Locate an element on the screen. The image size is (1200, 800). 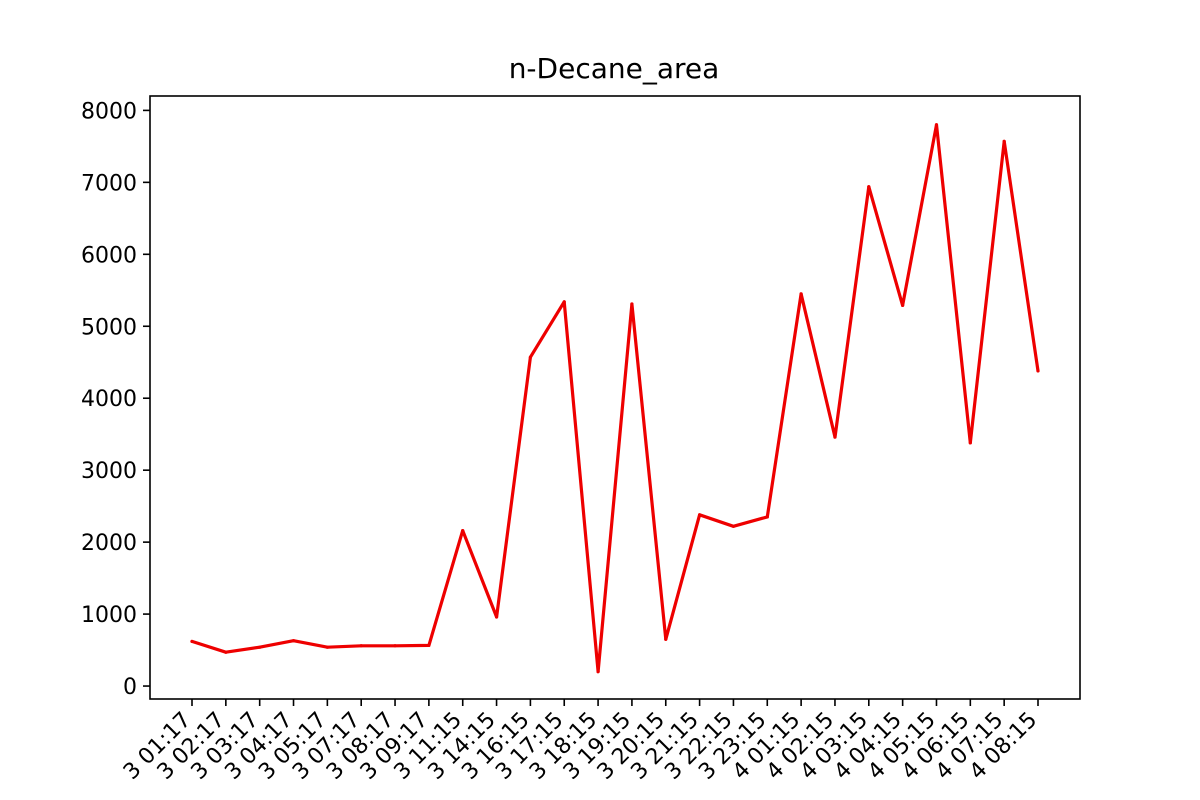
y-tick-label: 8000 is located at coordinates (109, 111).